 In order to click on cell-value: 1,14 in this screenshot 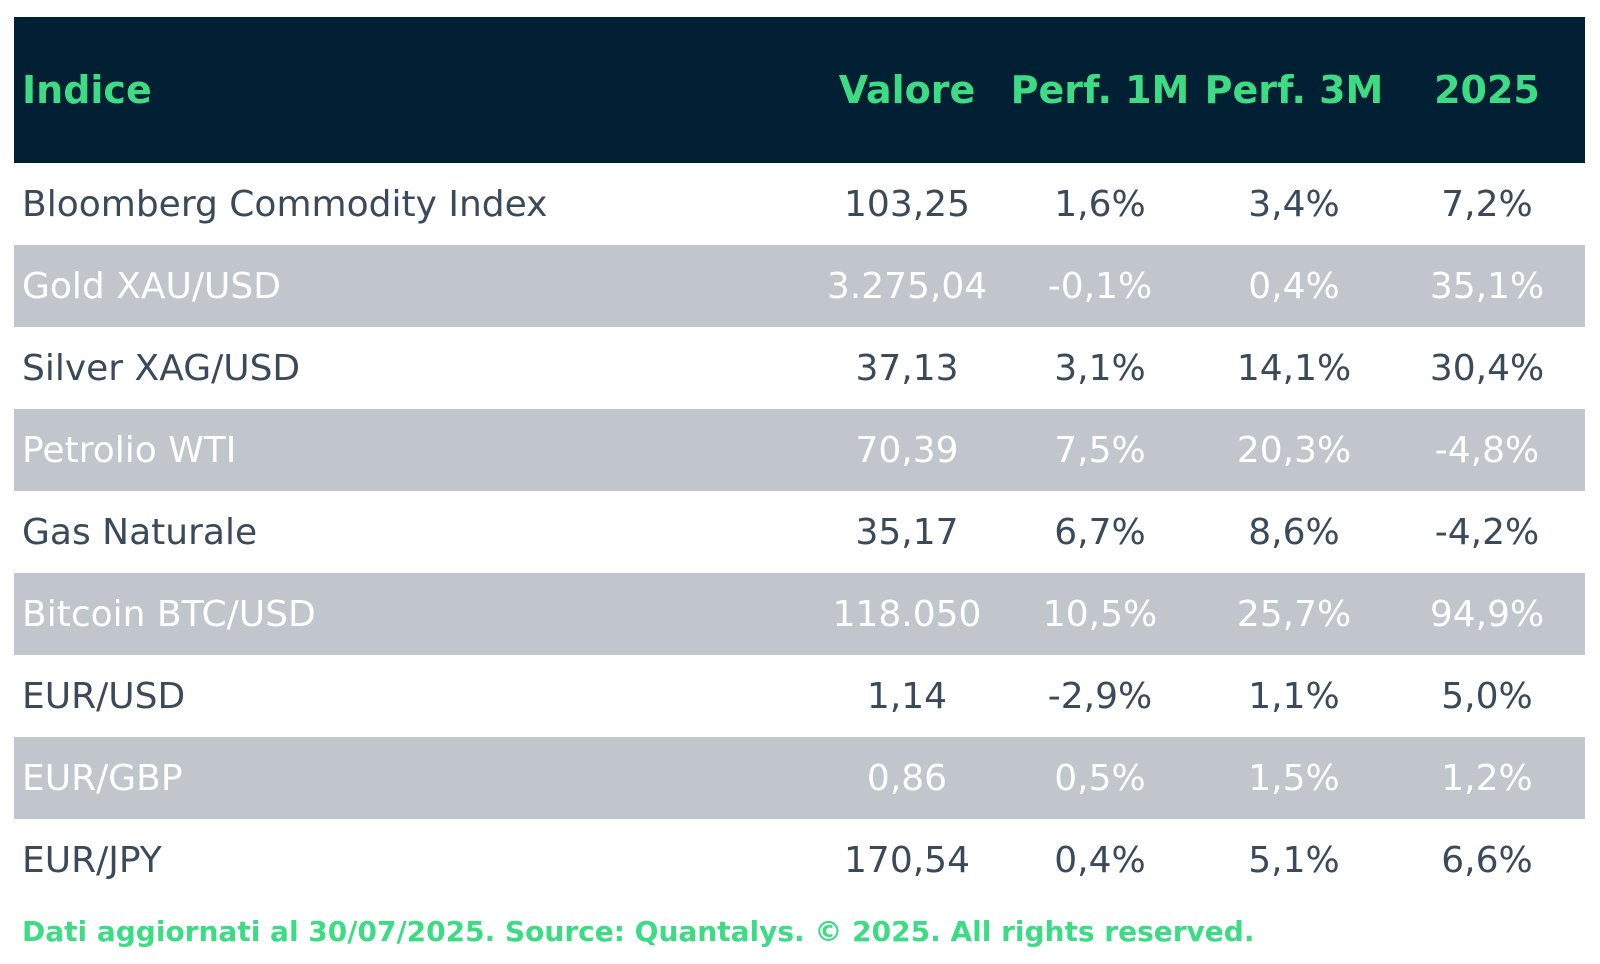, I will do `click(907, 696)`.